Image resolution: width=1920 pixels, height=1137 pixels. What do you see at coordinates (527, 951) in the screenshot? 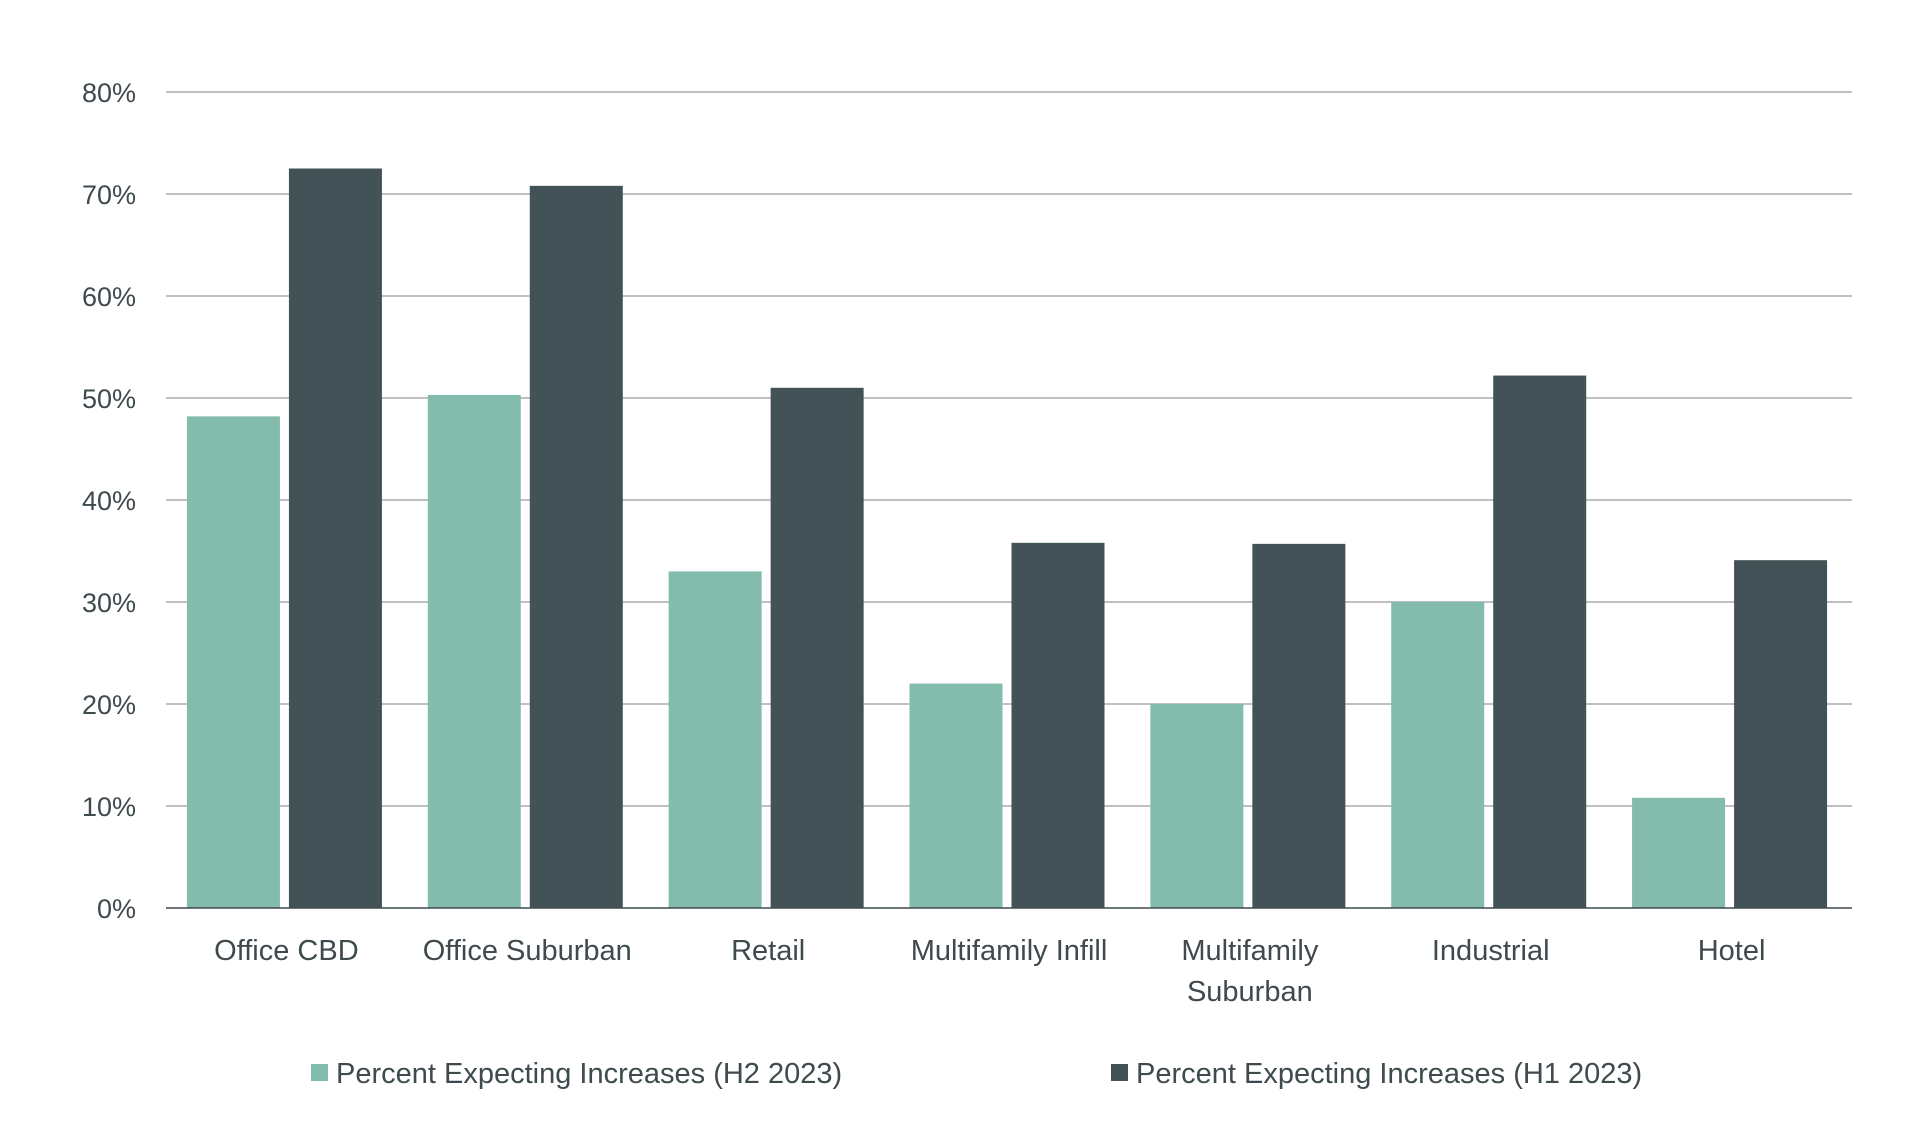
I see `x-category-label: Office Suburban` at bounding box center [527, 951].